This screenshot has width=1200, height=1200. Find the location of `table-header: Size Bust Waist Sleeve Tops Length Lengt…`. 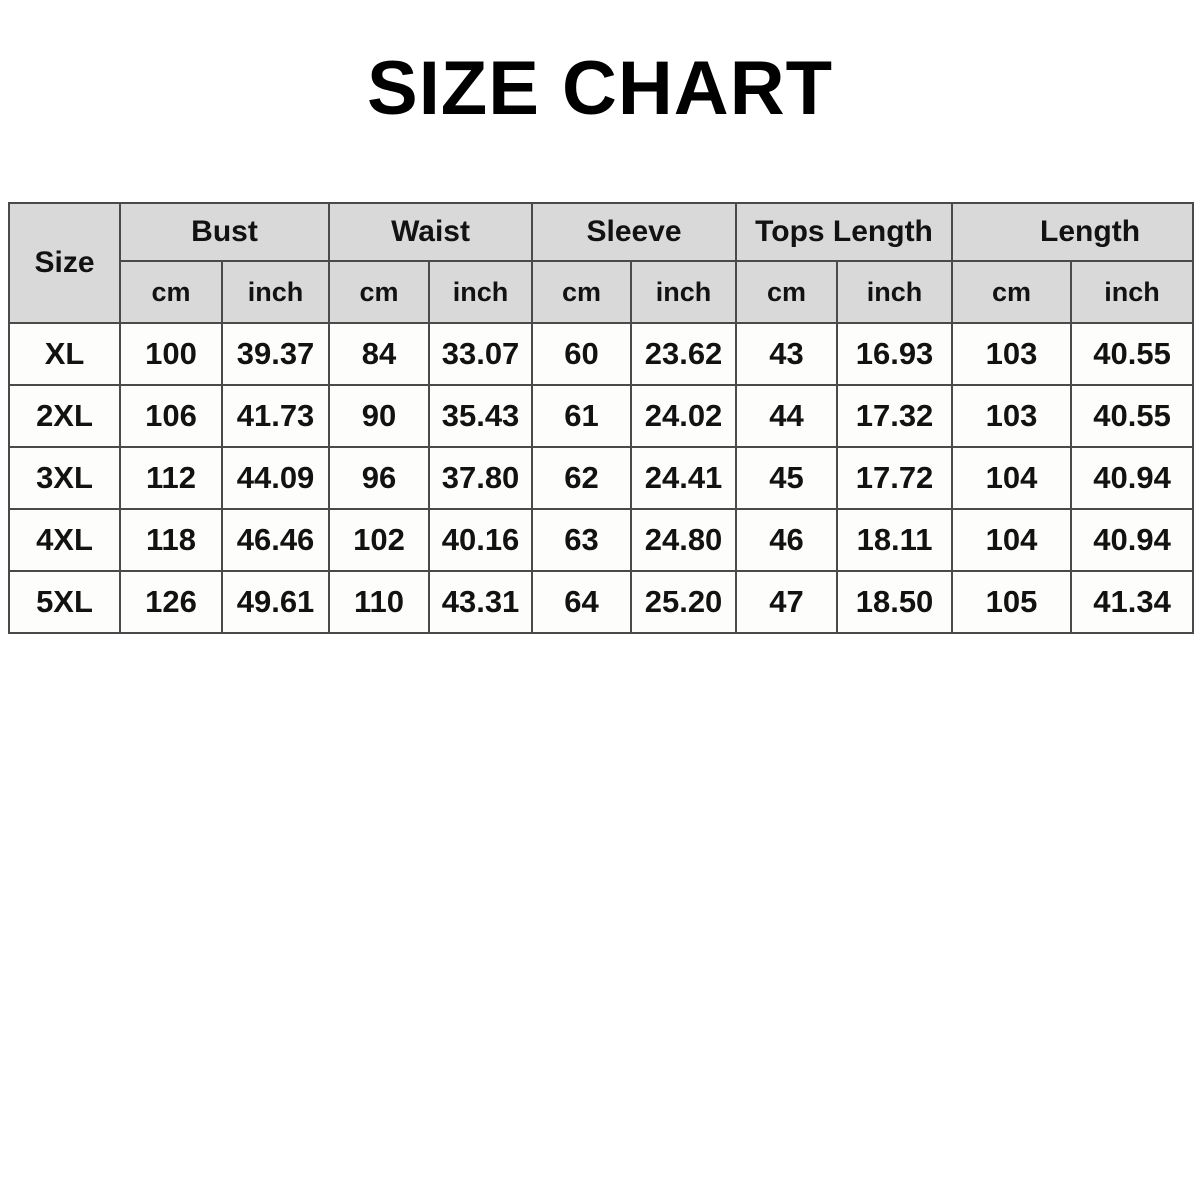

table-header: Size Bust Waist Sleeve Tops Length Lengt… is located at coordinates (601, 263).